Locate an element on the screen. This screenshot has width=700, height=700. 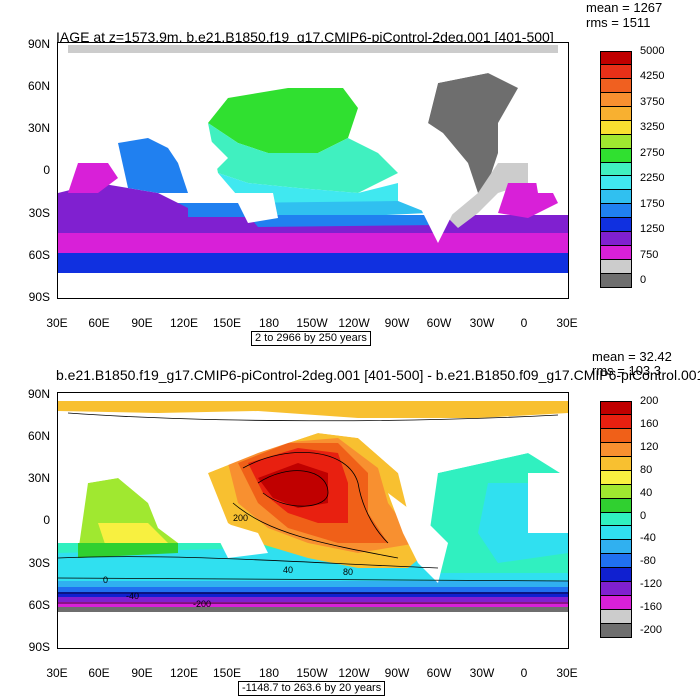
panel1-lon-tick: 120W is located at coordinates (354, 323).